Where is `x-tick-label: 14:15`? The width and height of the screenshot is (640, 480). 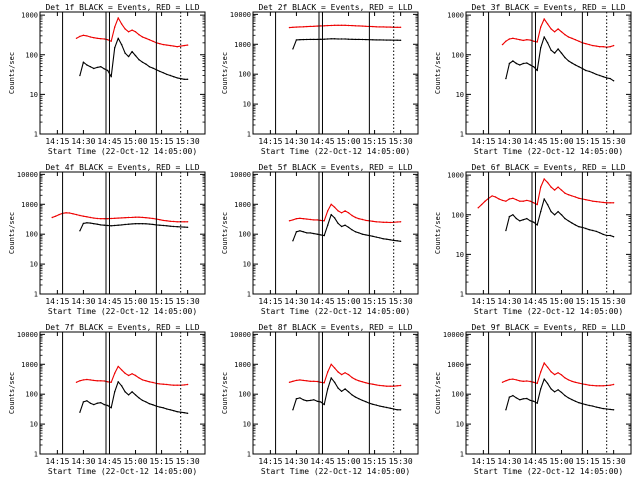
x-tick-label: 14:15 is located at coordinates (483, 461).